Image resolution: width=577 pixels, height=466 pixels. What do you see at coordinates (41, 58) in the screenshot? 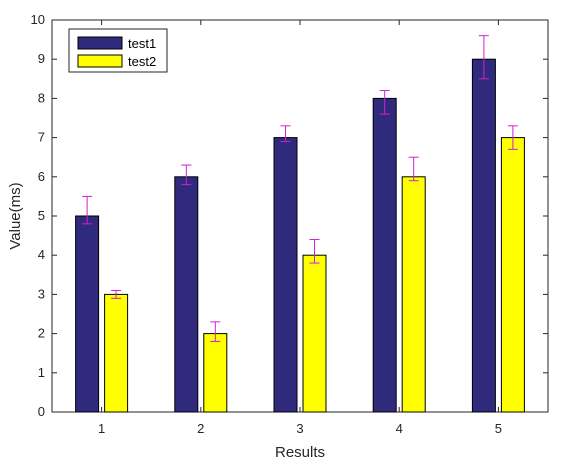
I see `y-tick-label: 9` at bounding box center [41, 58].